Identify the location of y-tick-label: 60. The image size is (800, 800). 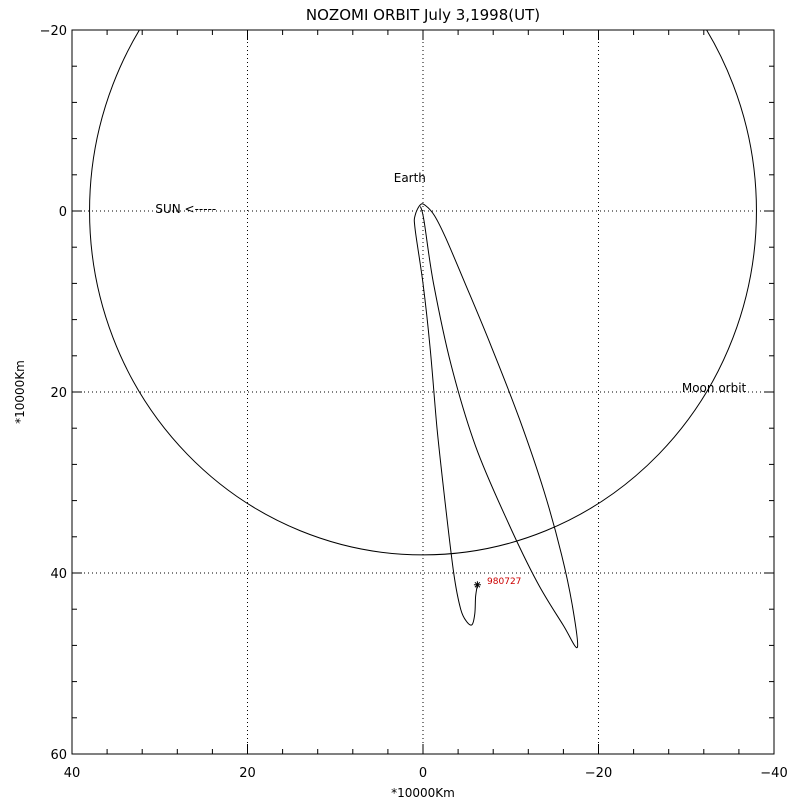
(58, 755).